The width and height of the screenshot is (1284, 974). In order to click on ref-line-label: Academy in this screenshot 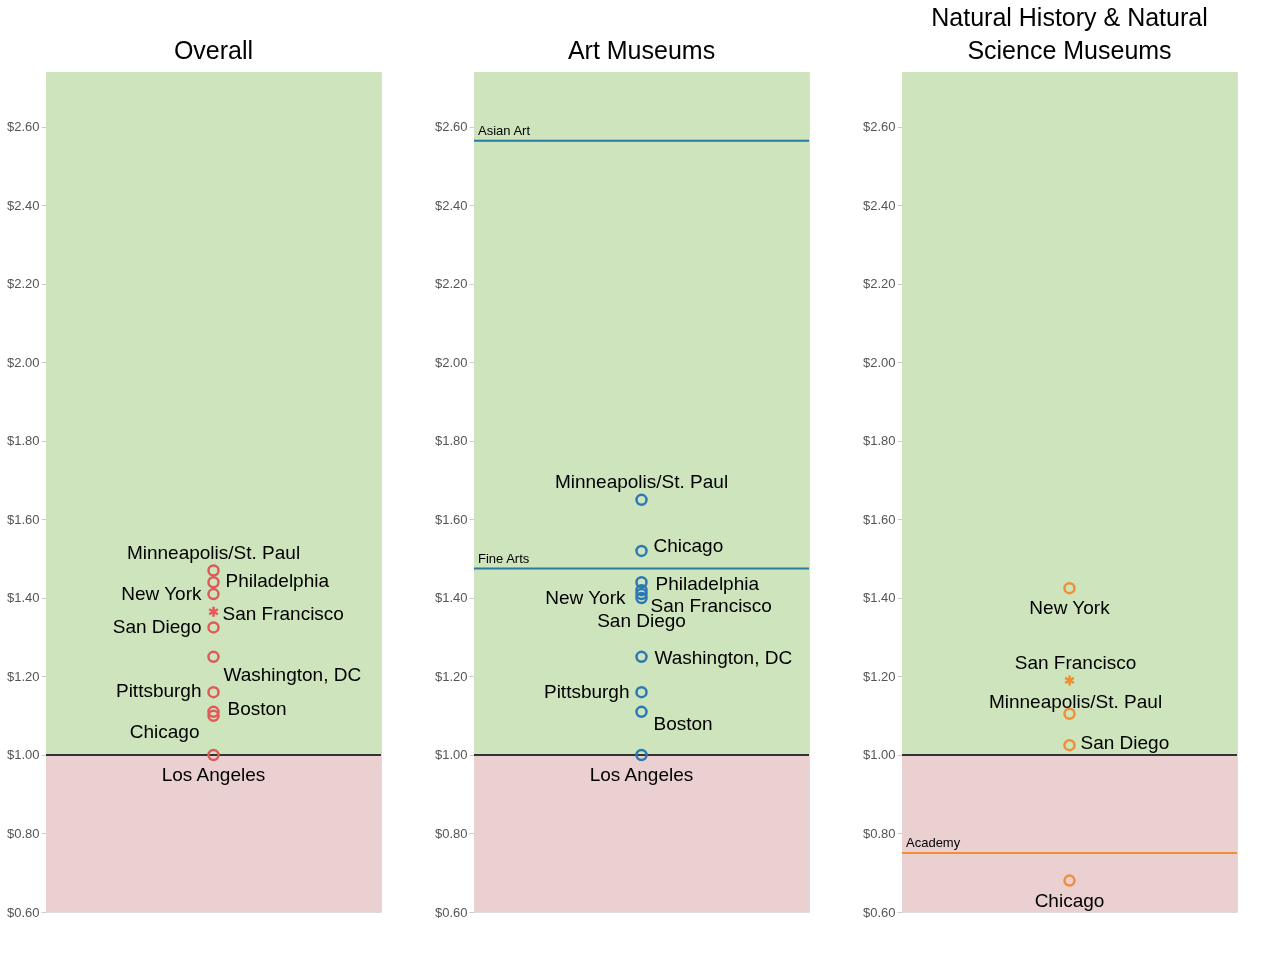, I will do `click(933, 843)`.